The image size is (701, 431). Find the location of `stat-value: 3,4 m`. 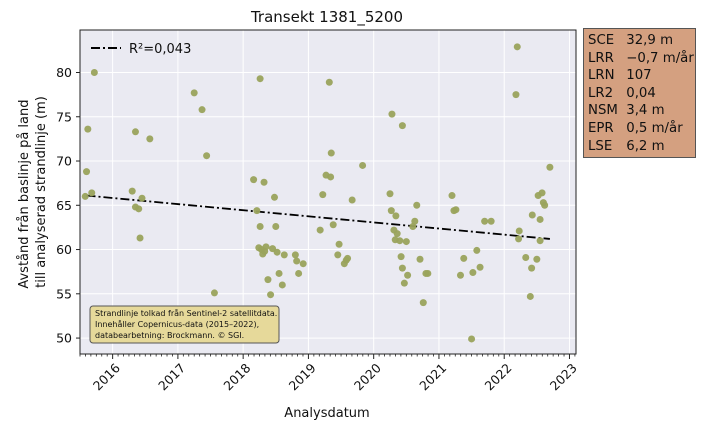

stat-value: 3,4 m is located at coordinates (645, 111).